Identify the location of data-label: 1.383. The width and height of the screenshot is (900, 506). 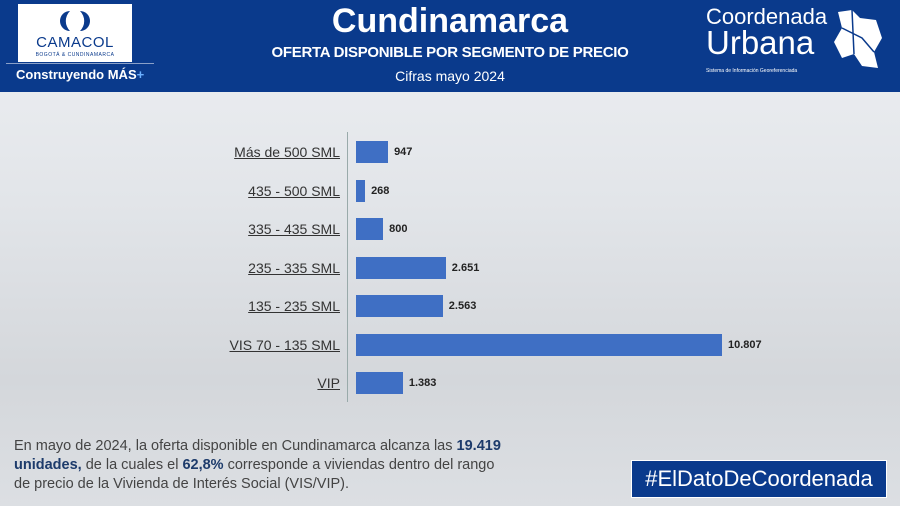
(422, 383).